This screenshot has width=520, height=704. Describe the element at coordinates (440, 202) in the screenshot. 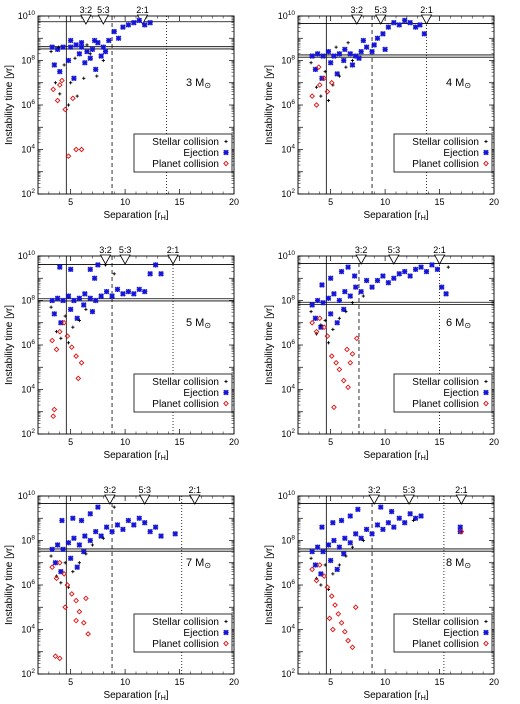

I see `x-tick-label: 15` at that location.